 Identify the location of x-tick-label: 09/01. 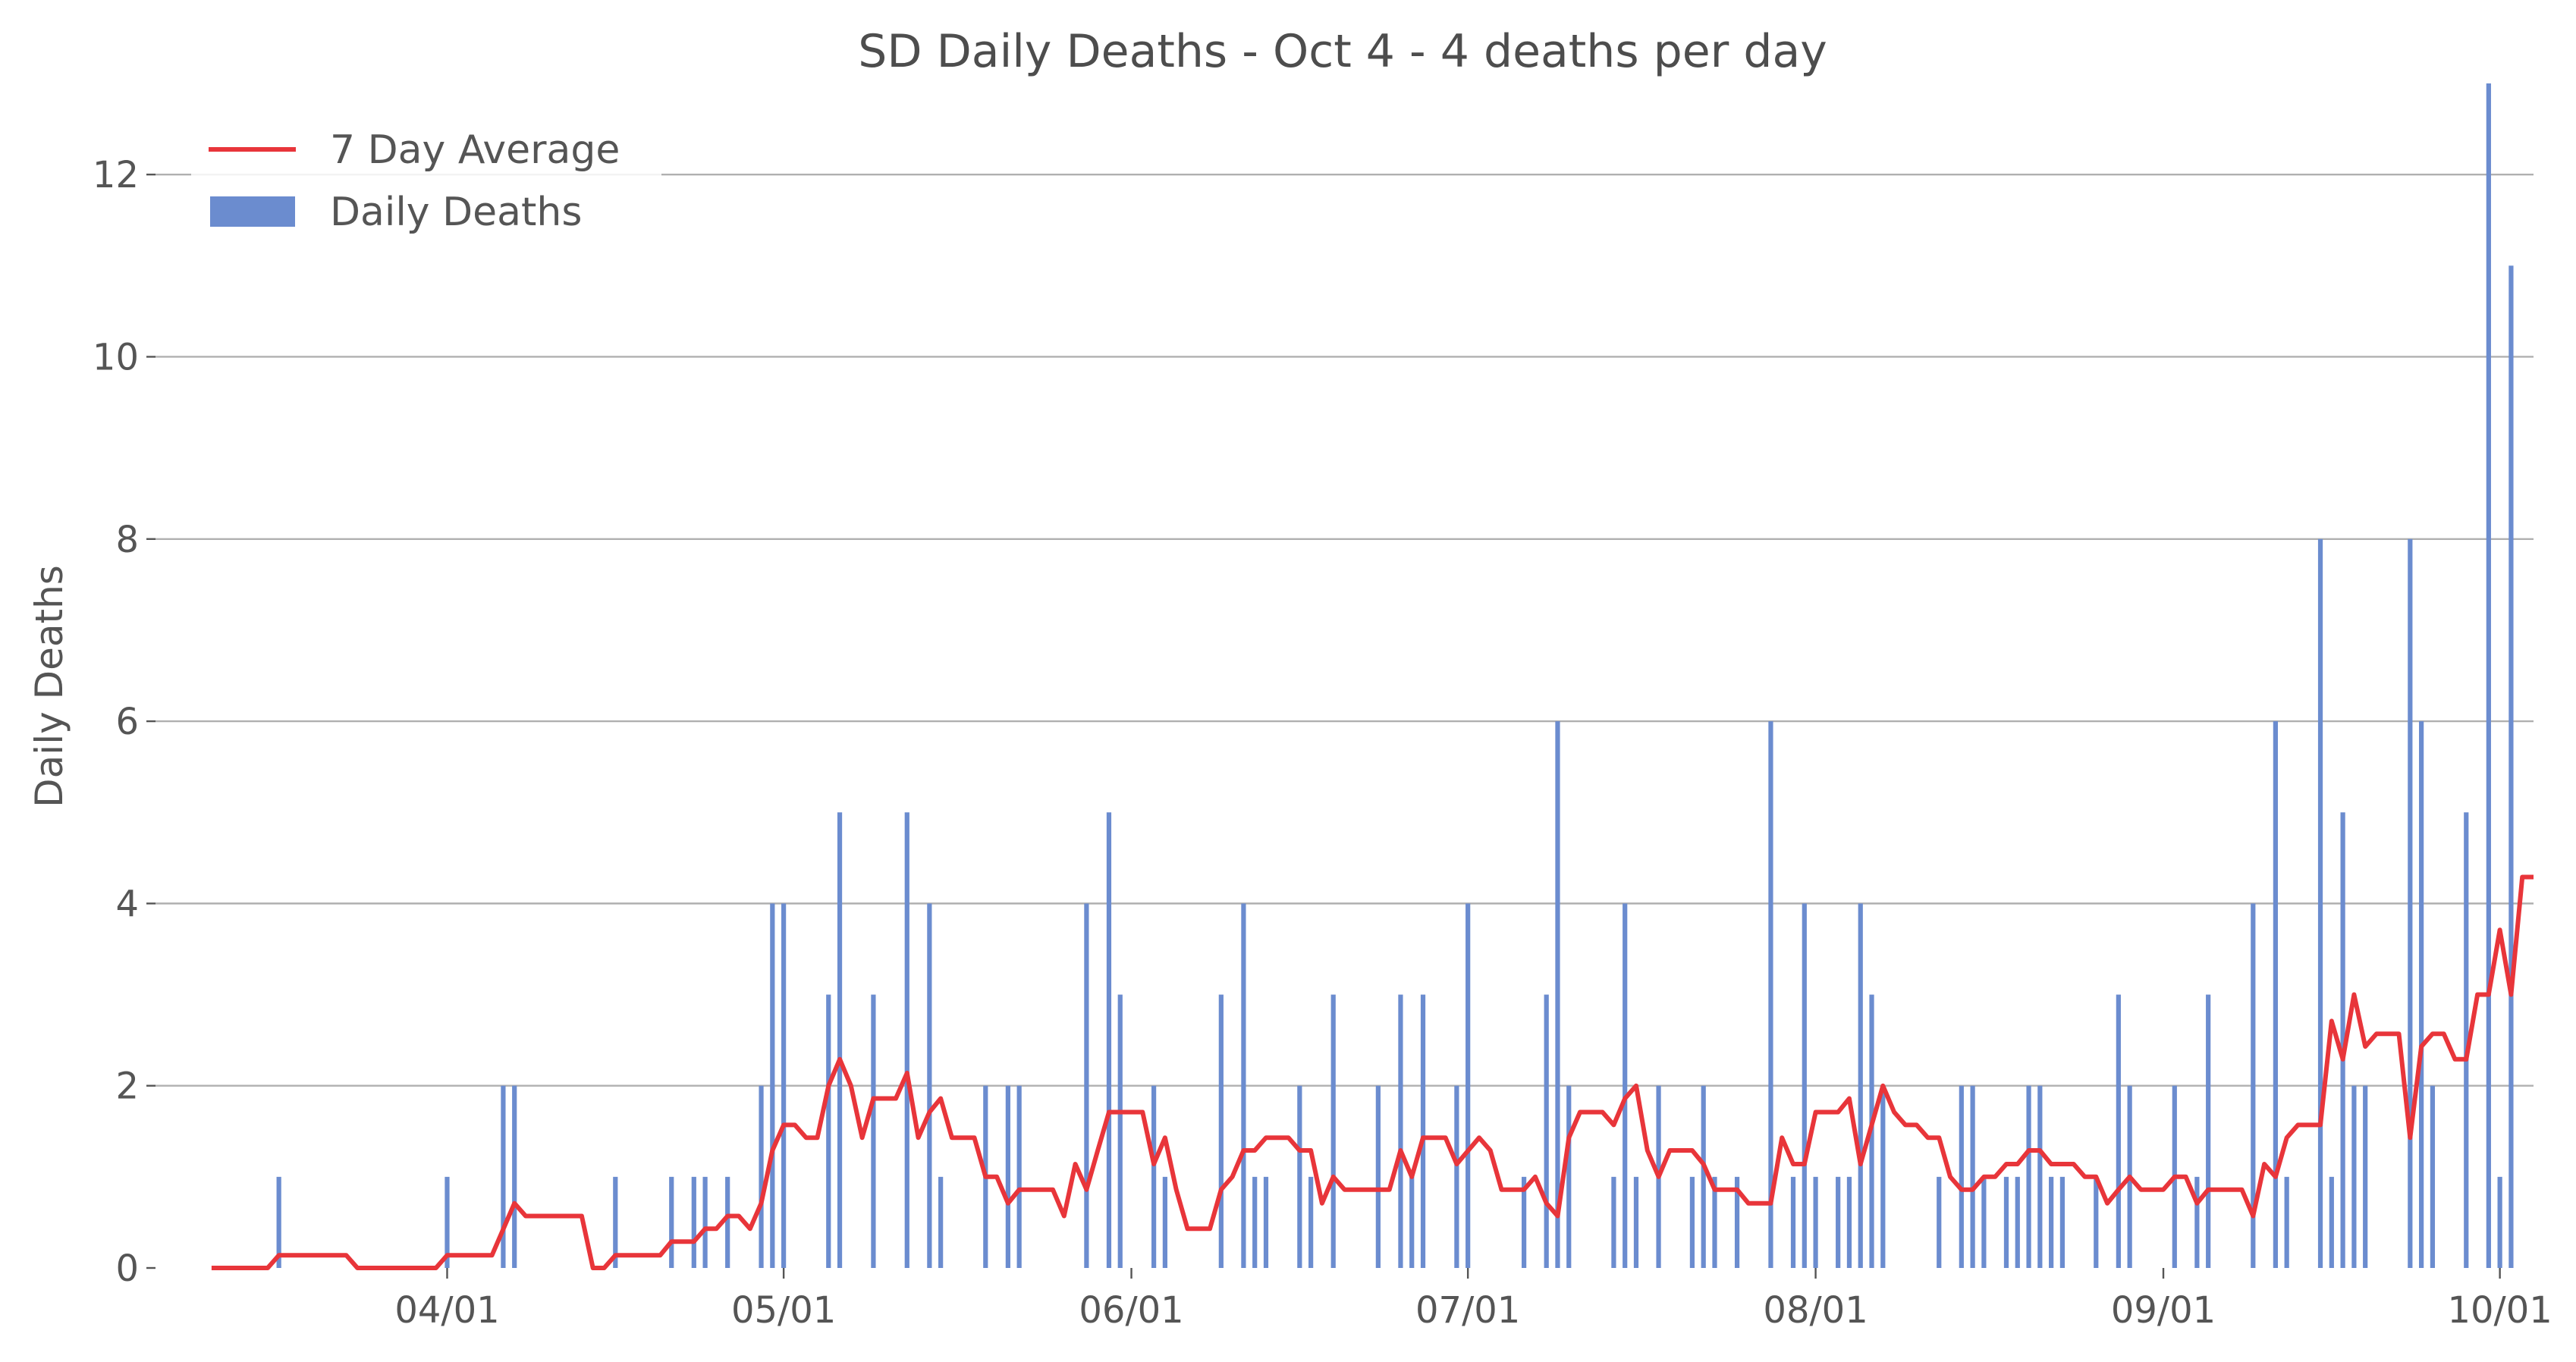
(2163, 1310).